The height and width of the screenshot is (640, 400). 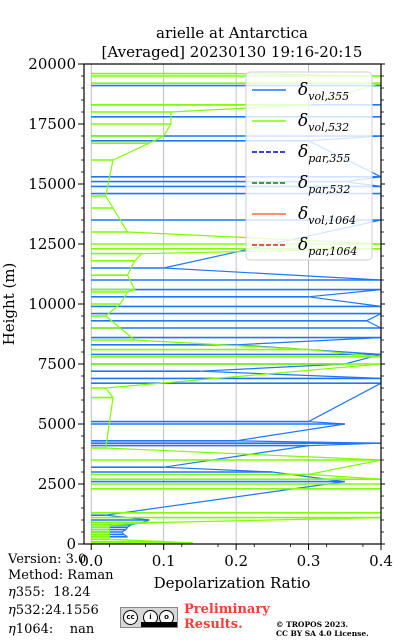 I want to click on eta532-value: 24.1556, so click(x=72, y=610).